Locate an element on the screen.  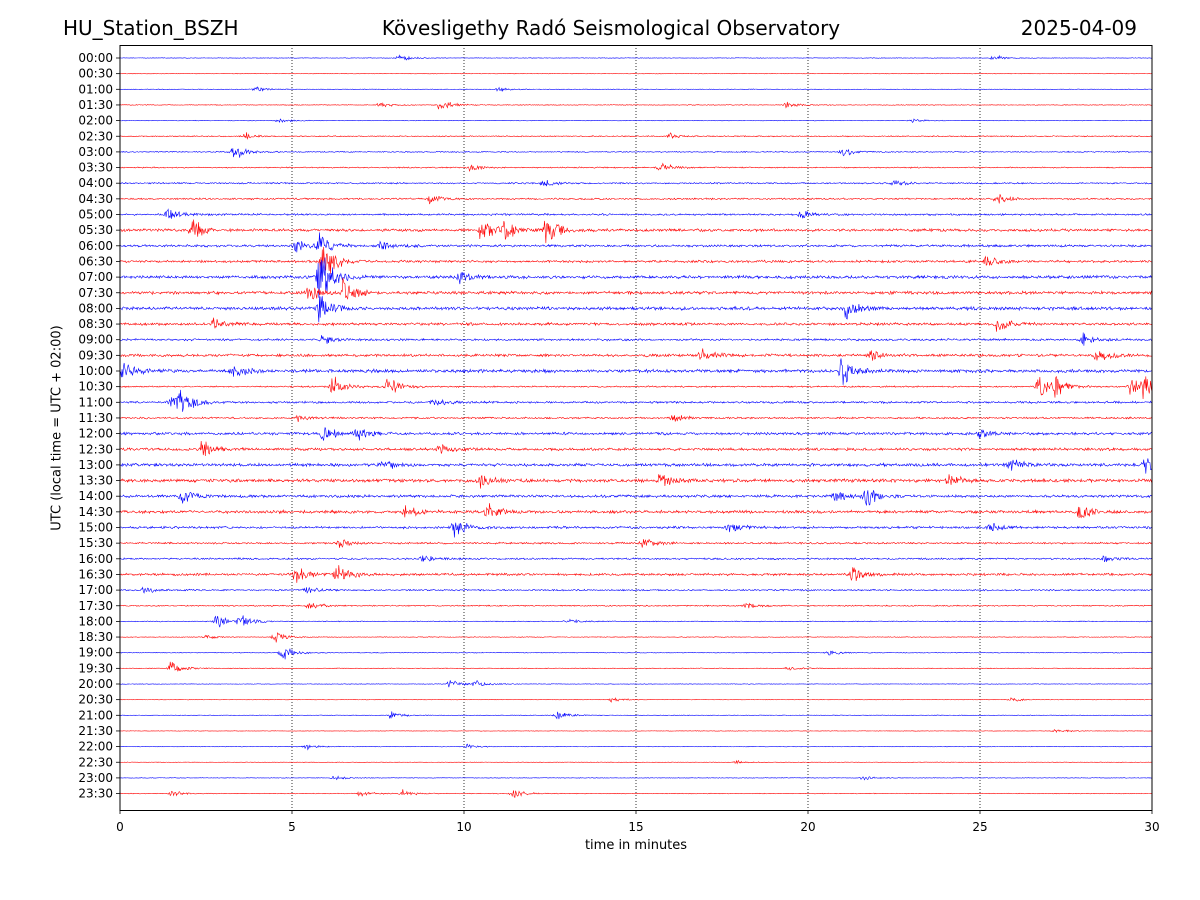
y-tick-label: 02:30 is located at coordinates (95, 136).